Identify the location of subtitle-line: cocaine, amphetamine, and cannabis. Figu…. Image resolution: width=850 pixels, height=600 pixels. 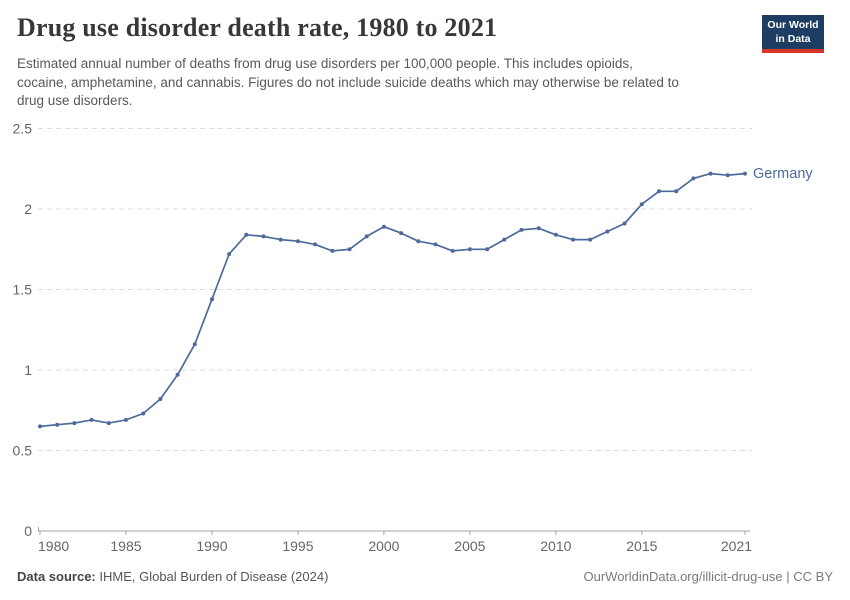
(348, 82).